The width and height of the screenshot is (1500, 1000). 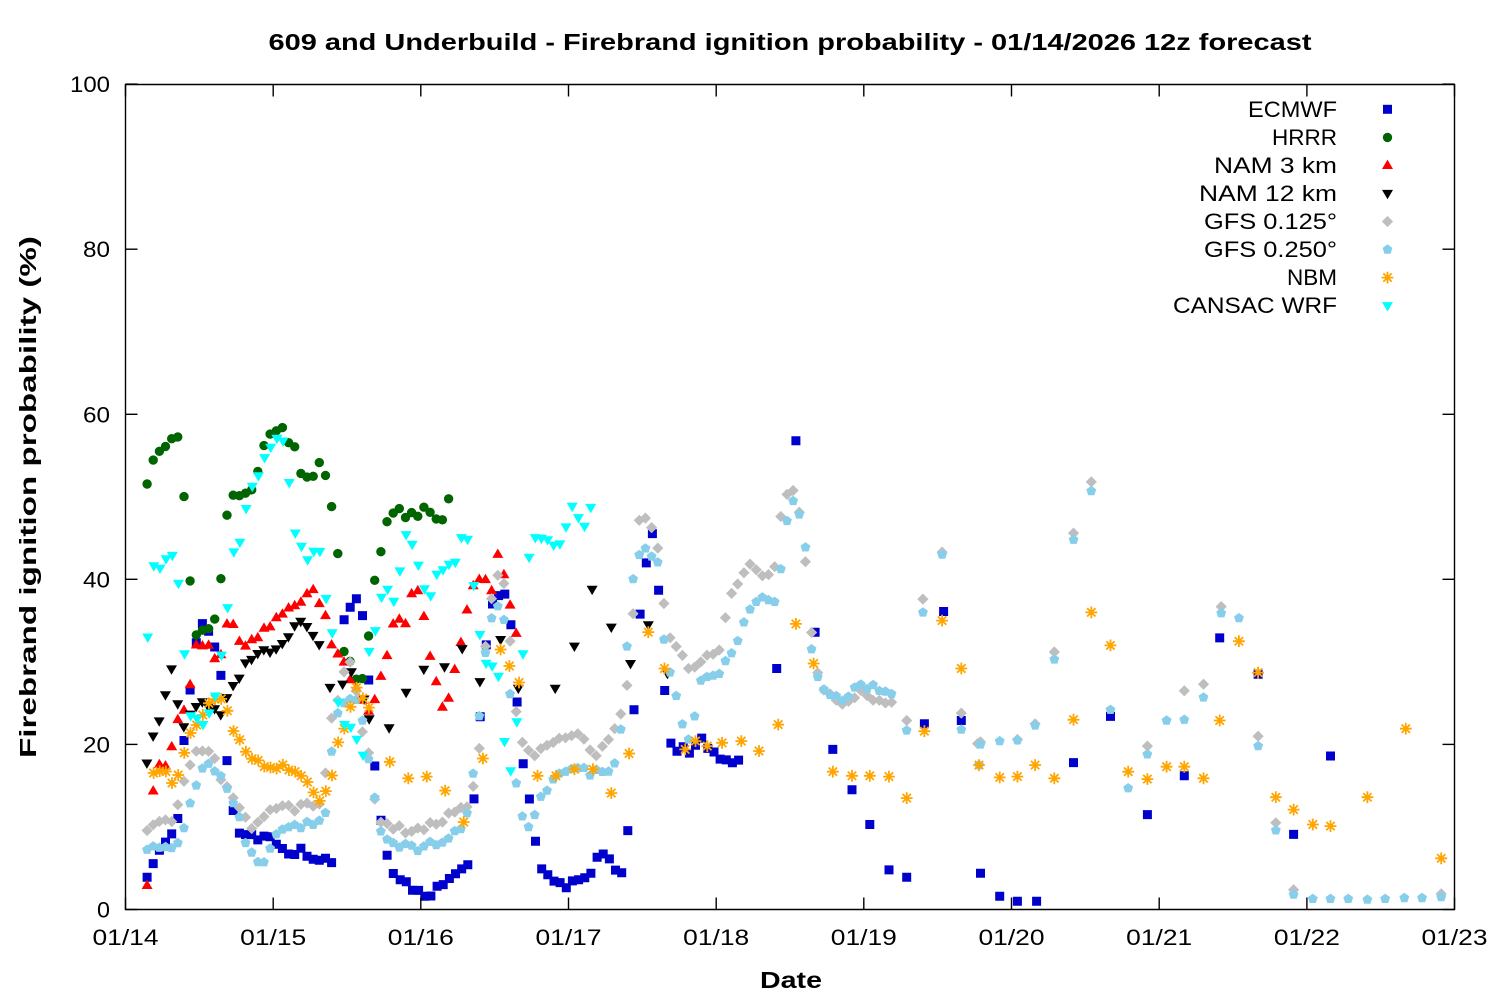 I want to click on svg-text: 01/17, so click(x=569, y=937).